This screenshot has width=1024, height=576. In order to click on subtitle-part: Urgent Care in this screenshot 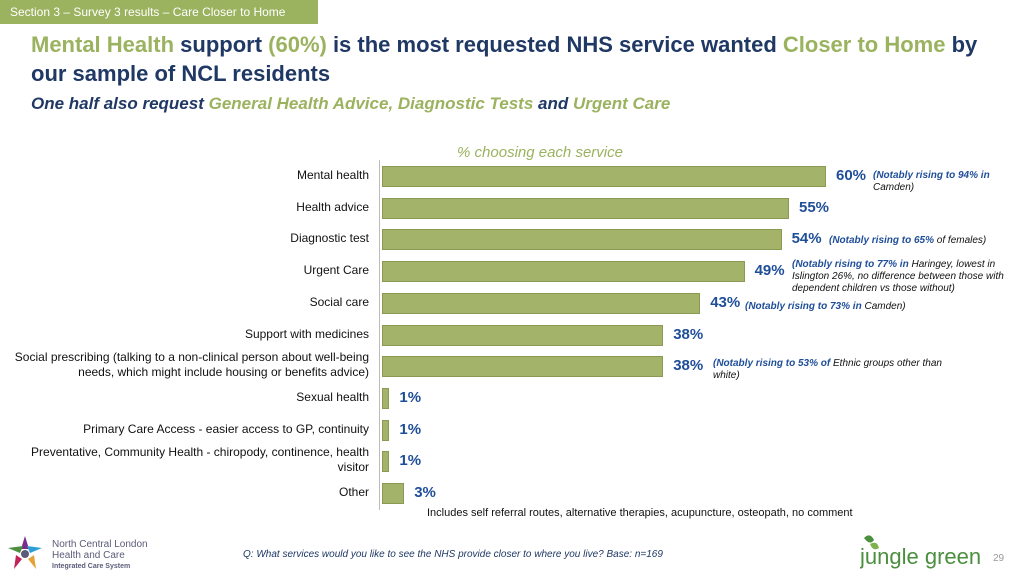, I will do `click(621, 103)`.